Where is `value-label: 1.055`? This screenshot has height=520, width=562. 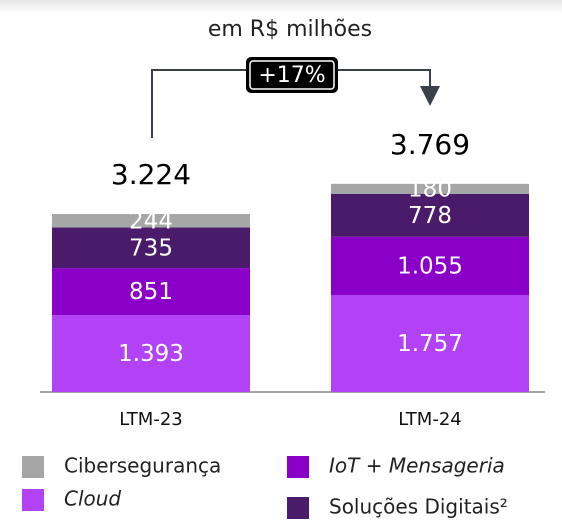
value-label: 1.055 is located at coordinates (430, 266).